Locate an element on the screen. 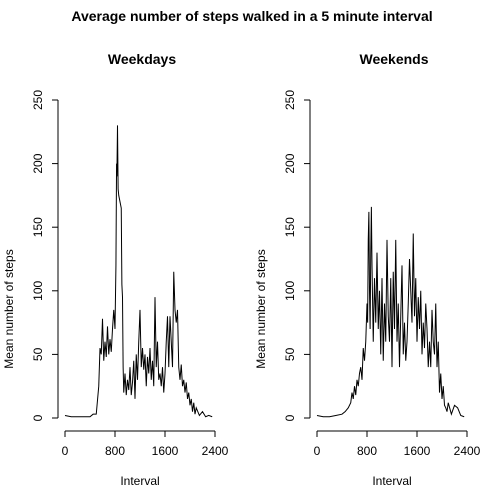 This screenshot has width=504, height=504. panel-title: Weekends is located at coordinates (394, 59).